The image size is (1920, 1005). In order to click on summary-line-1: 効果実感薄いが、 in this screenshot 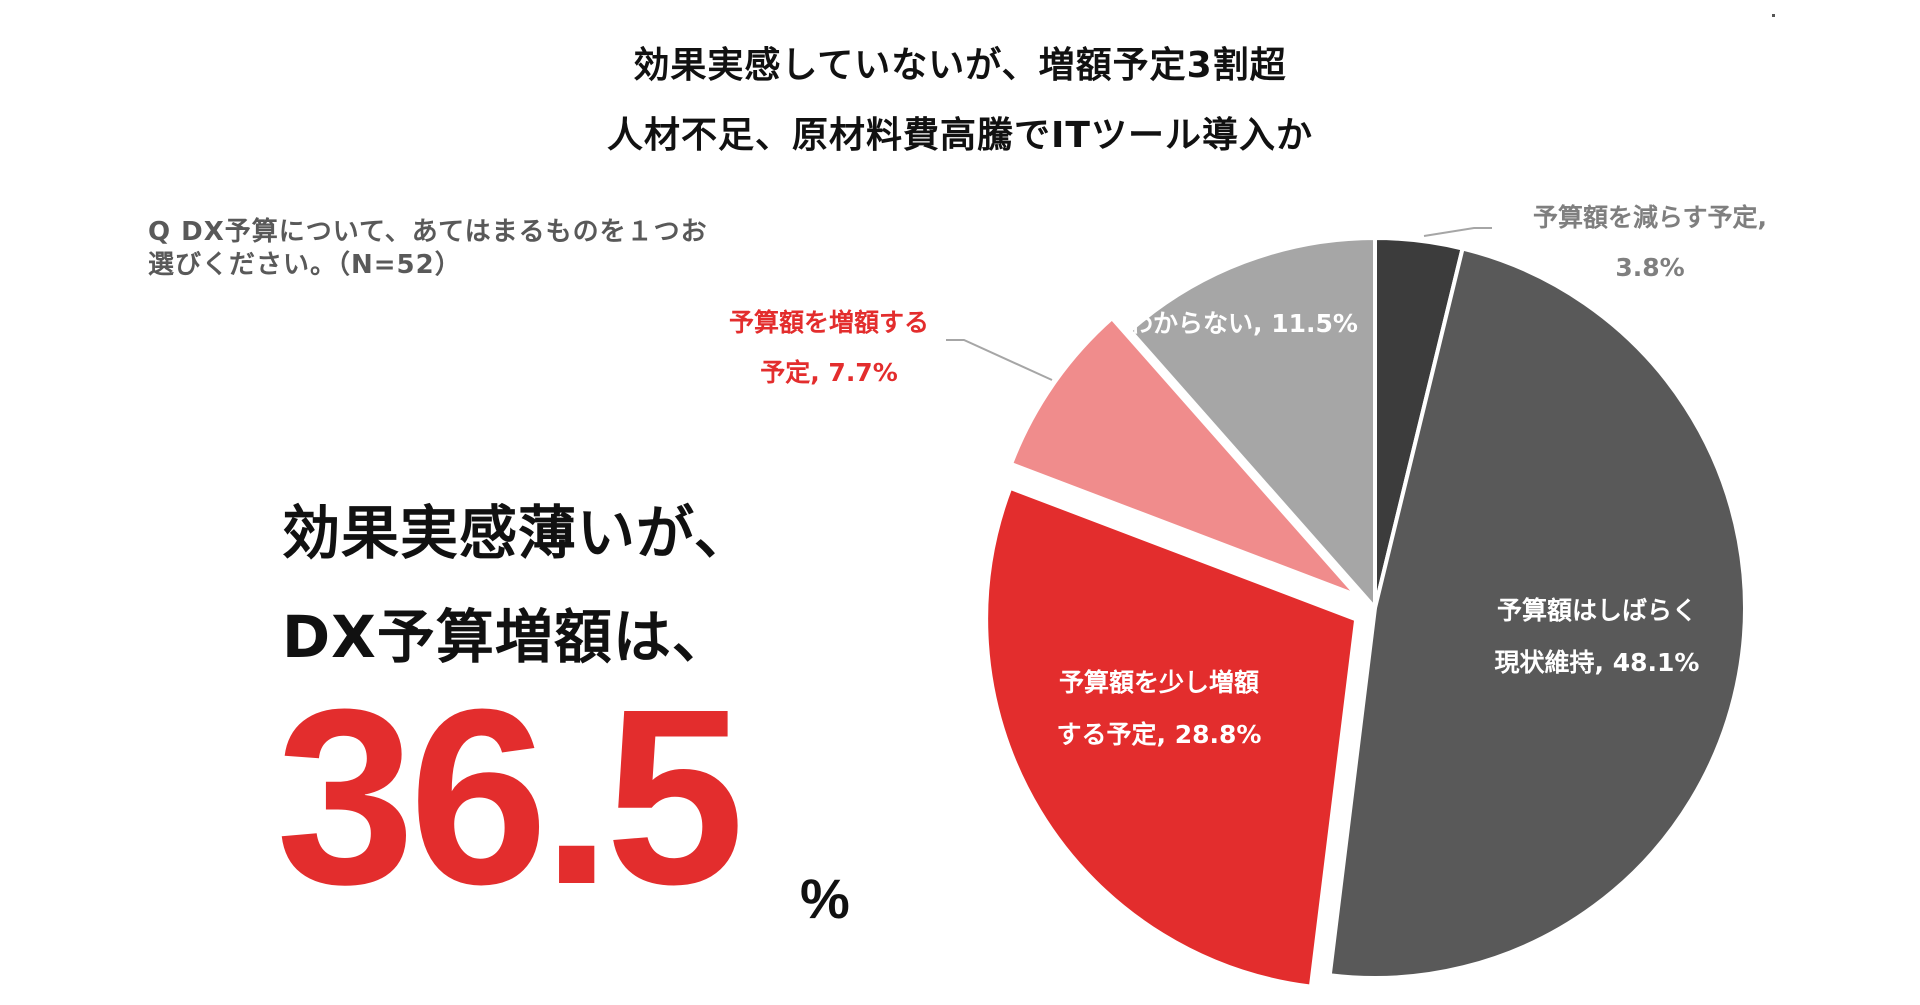, I will do `click(517, 533)`.